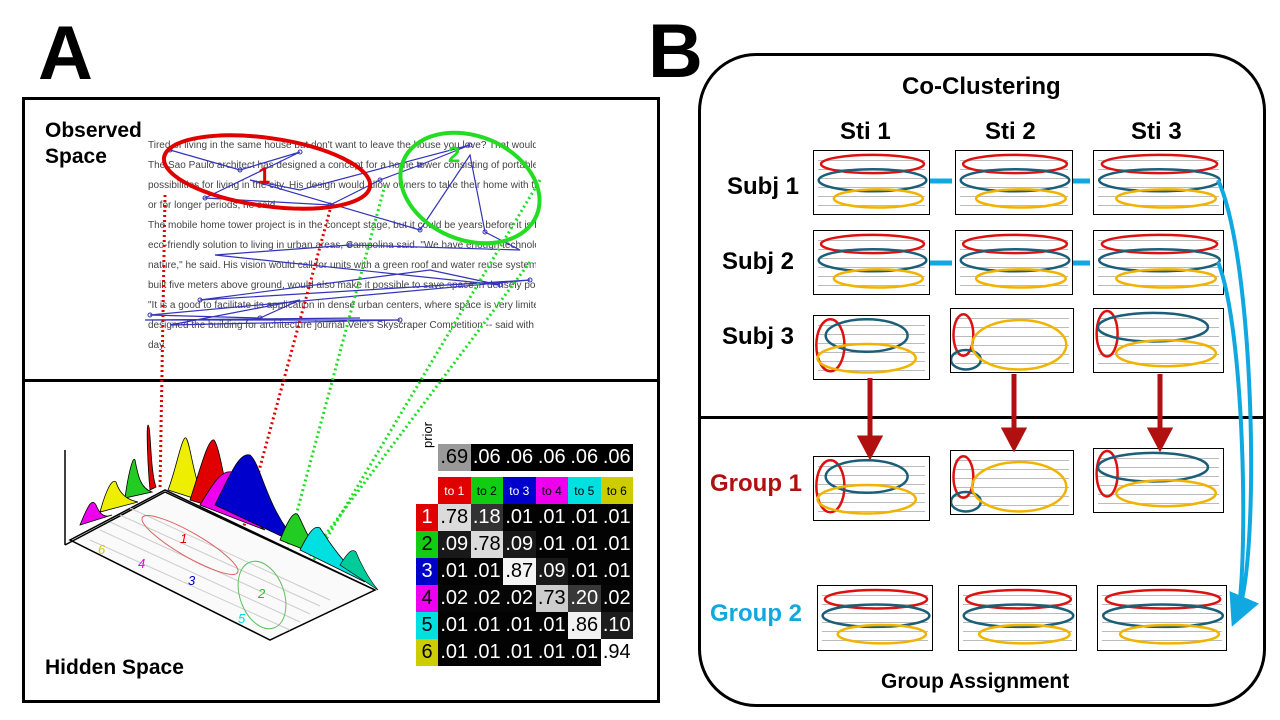 This screenshot has width=1280, height=720. I want to click on aoi-2-ellipse, so click(470, 188).